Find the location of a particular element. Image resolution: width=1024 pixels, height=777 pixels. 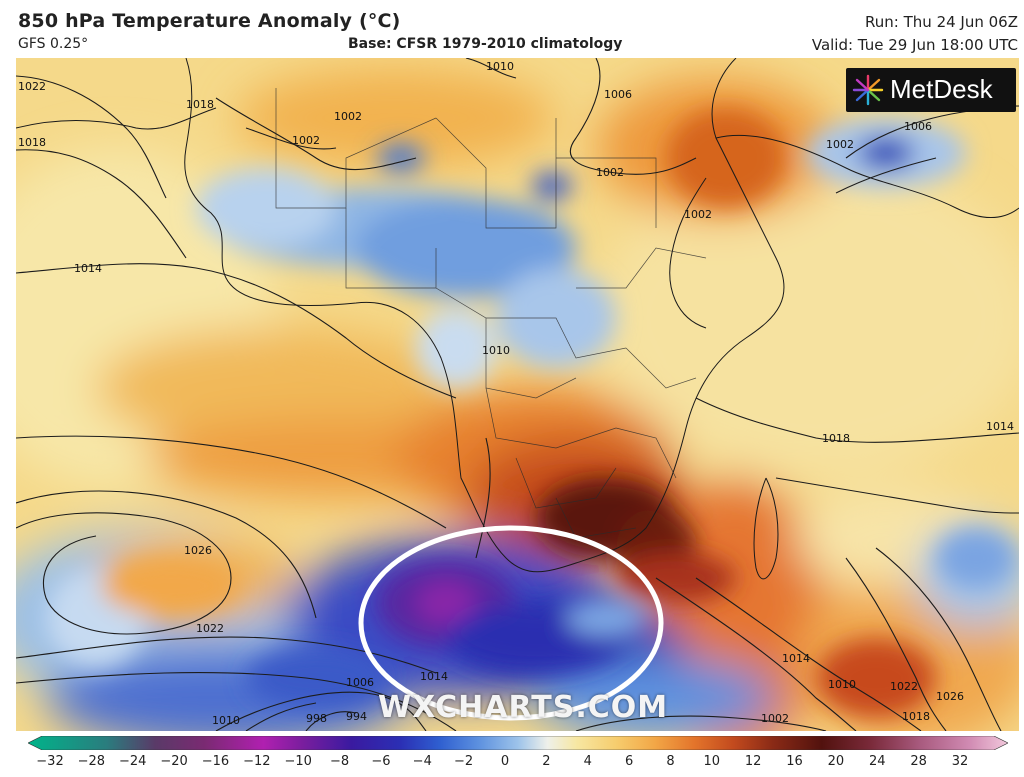

colorbar-tick-label: −20 is located at coordinates (174, 761).